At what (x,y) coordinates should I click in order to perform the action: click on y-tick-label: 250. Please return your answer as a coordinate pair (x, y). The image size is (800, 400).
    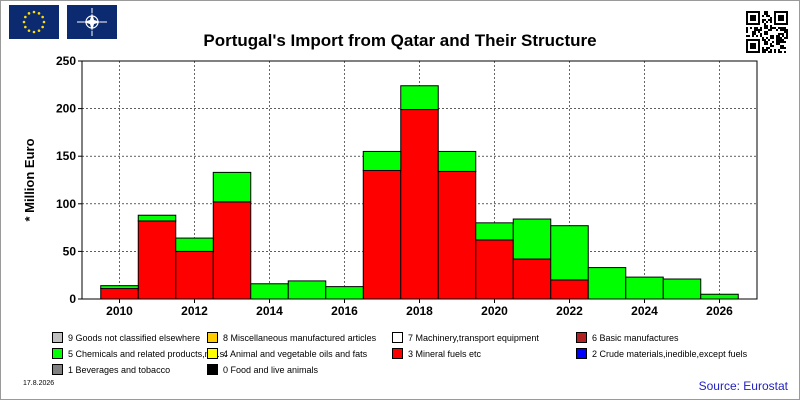
    Looking at the image, I should click on (66, 61).